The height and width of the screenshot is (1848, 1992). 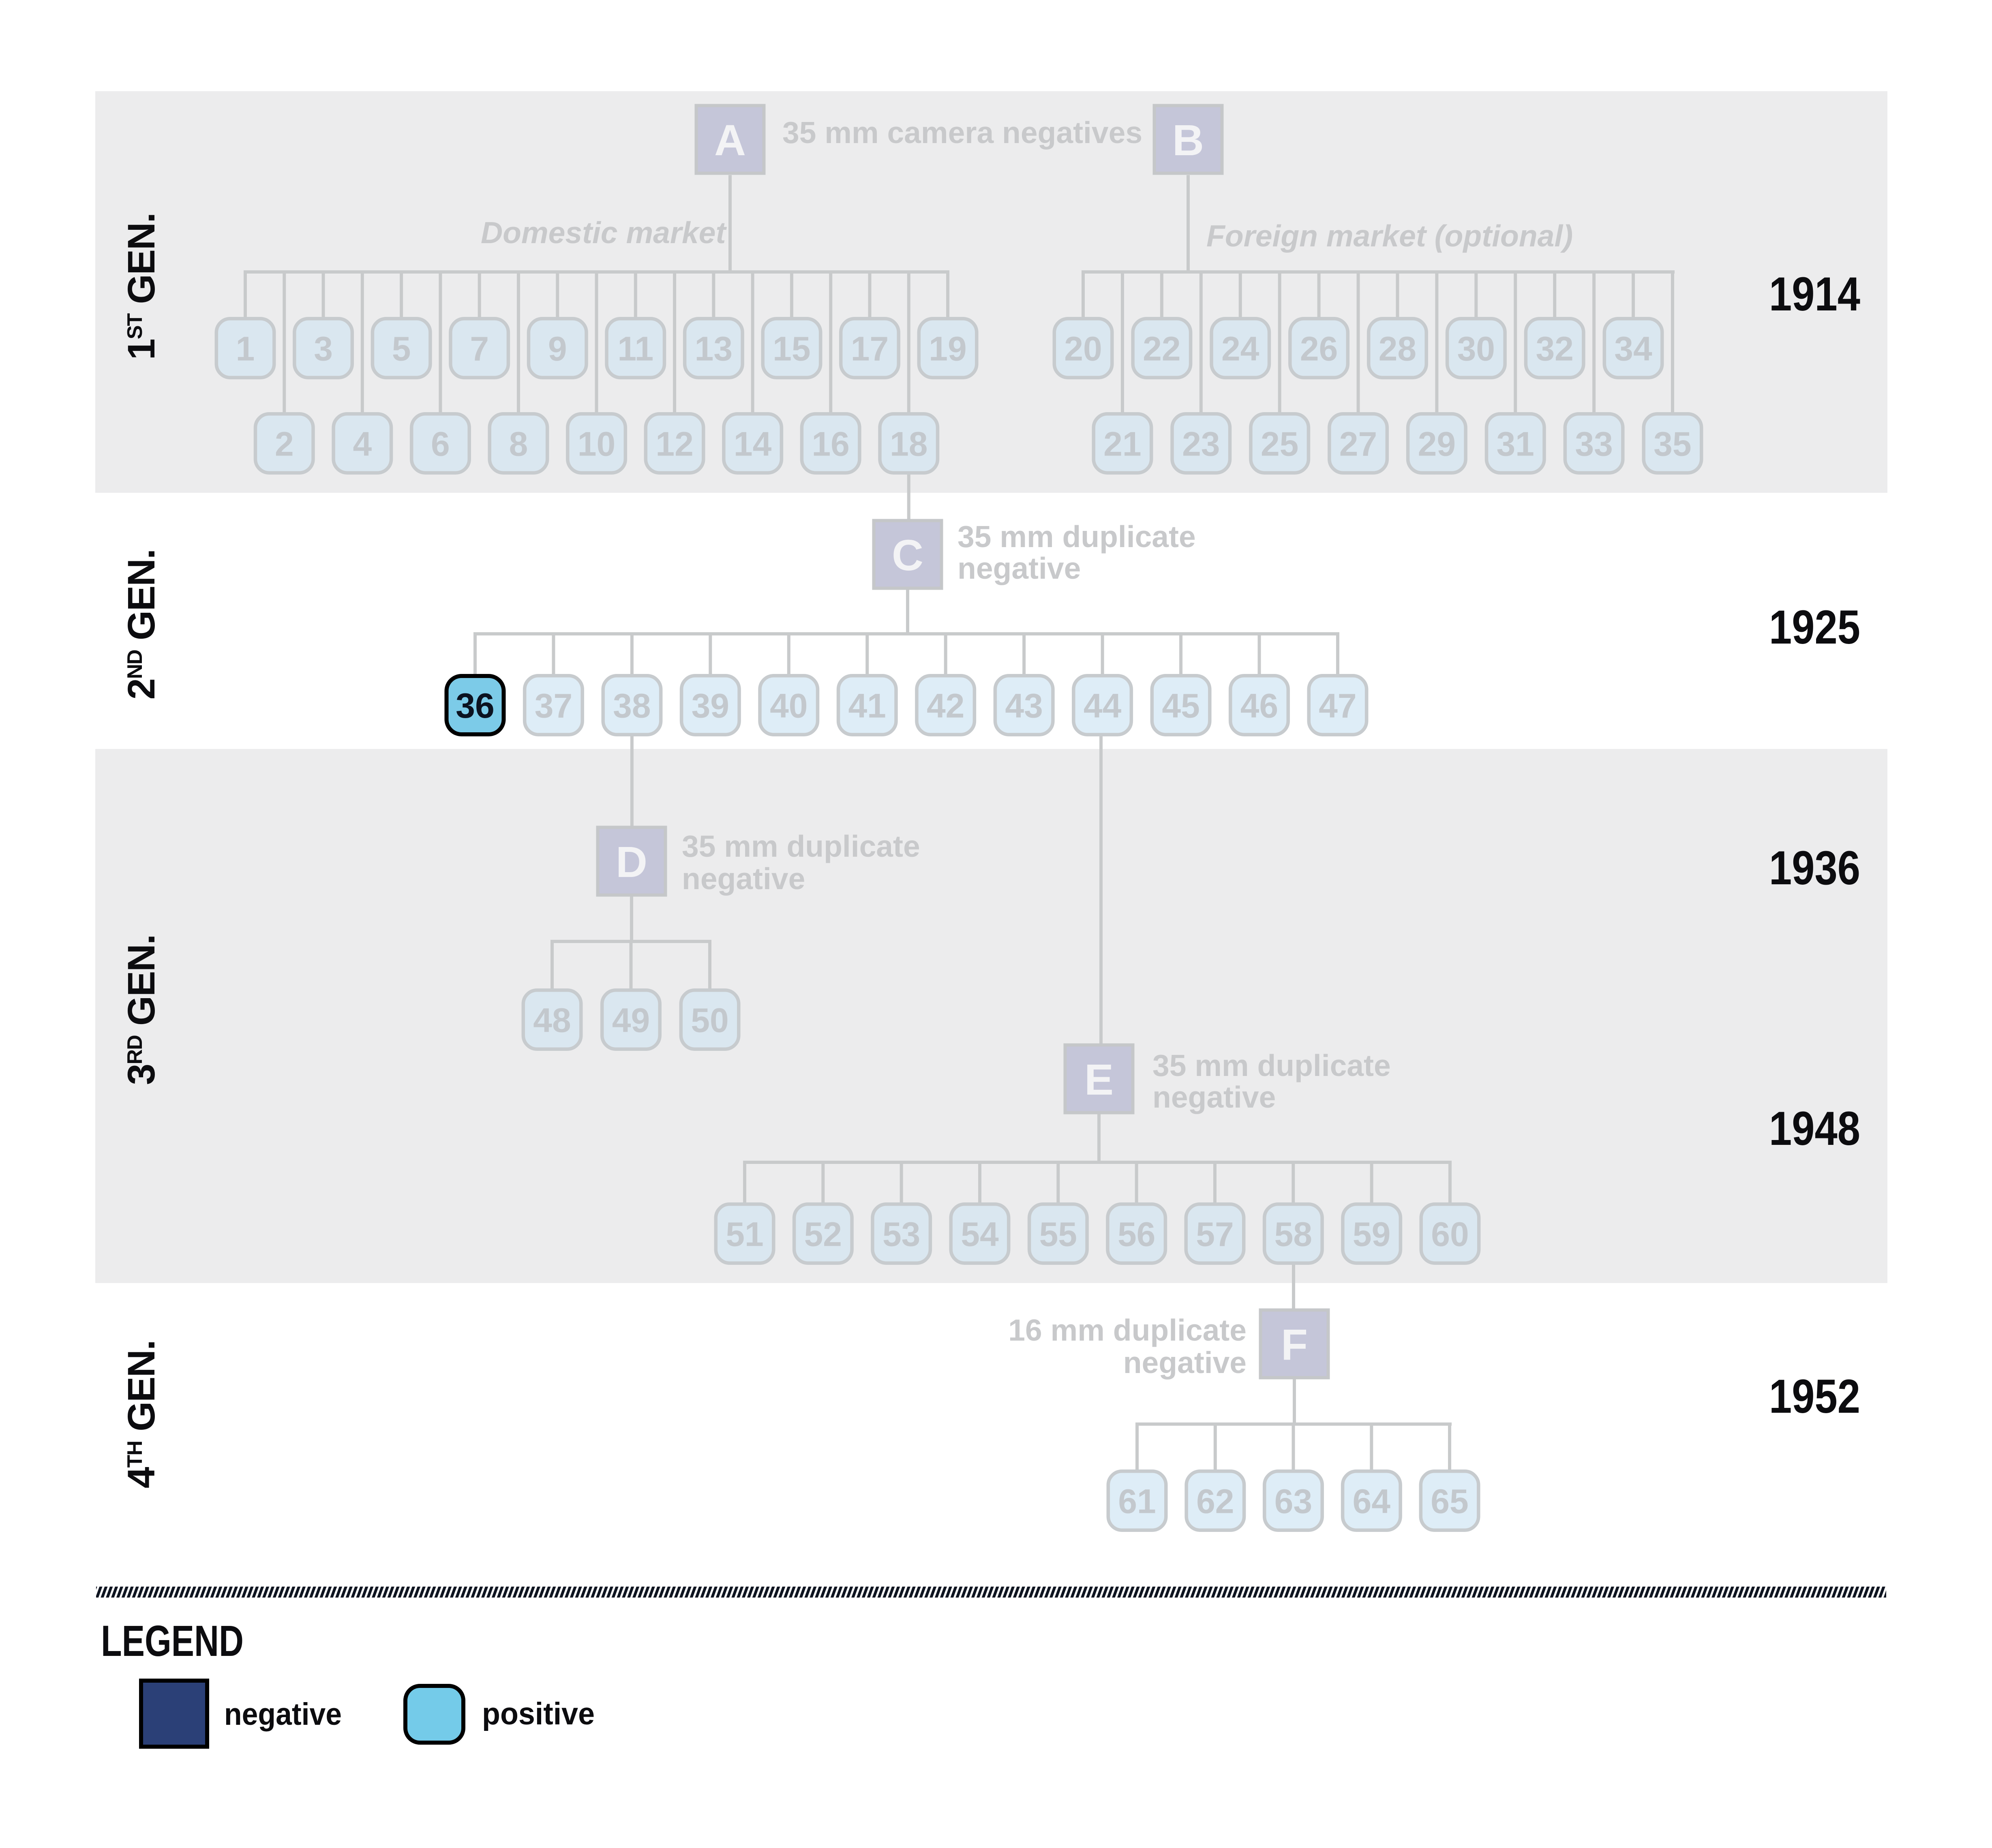 I want to click on svg-text: 57, so click(x=1215, y=1234).